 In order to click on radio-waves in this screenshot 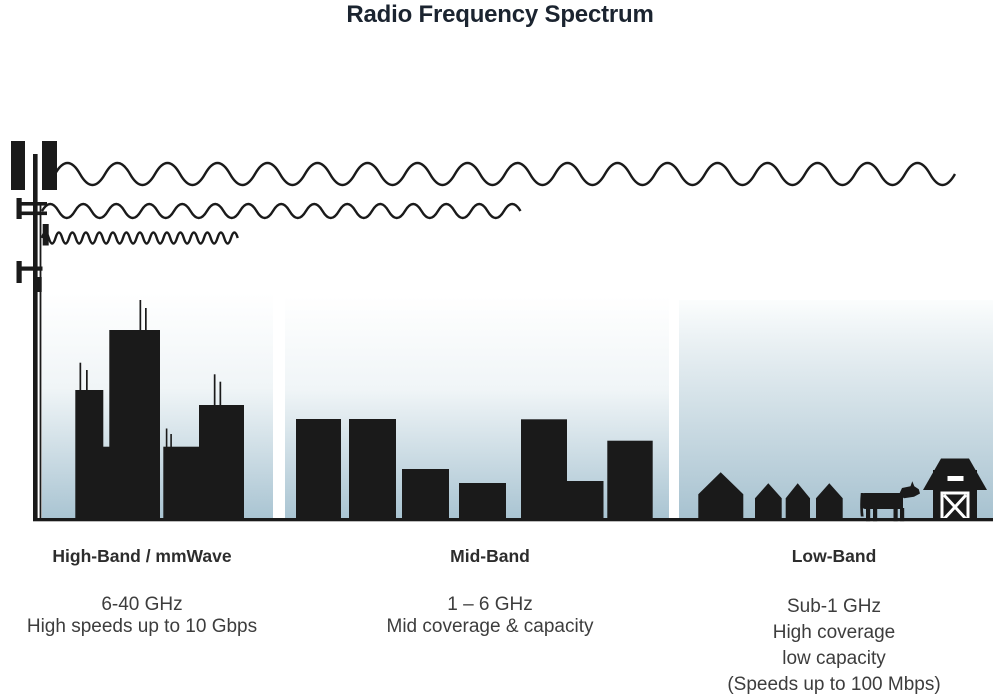, I will do `click(498, 203)`.